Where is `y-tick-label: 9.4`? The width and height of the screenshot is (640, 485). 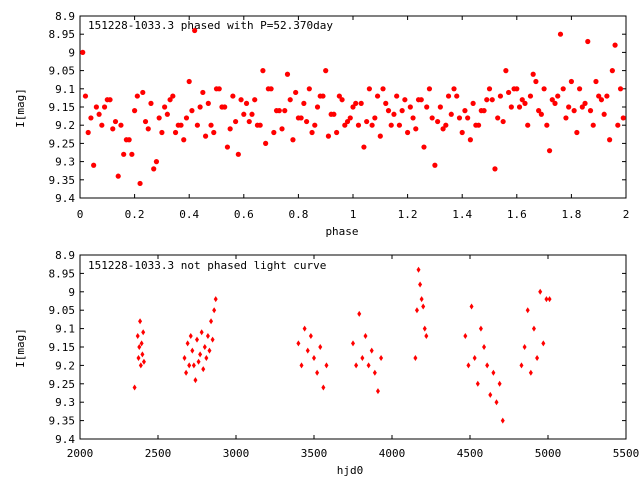
y-tick-label: 9.4 is located at coordinates (65, 198).